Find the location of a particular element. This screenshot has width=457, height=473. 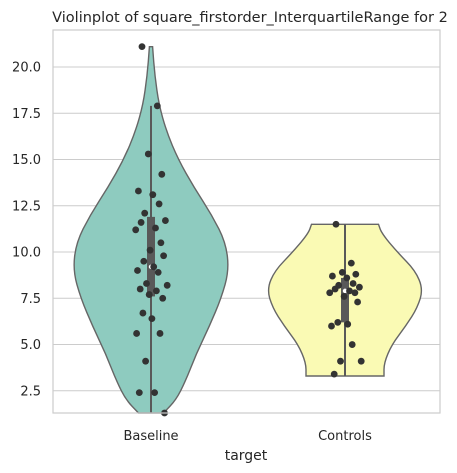

y-axis-ticks: 2.5 5.0 7.5 10.0 12.5 15.0 17.5 20.0 is located at coordinates (26, 230).